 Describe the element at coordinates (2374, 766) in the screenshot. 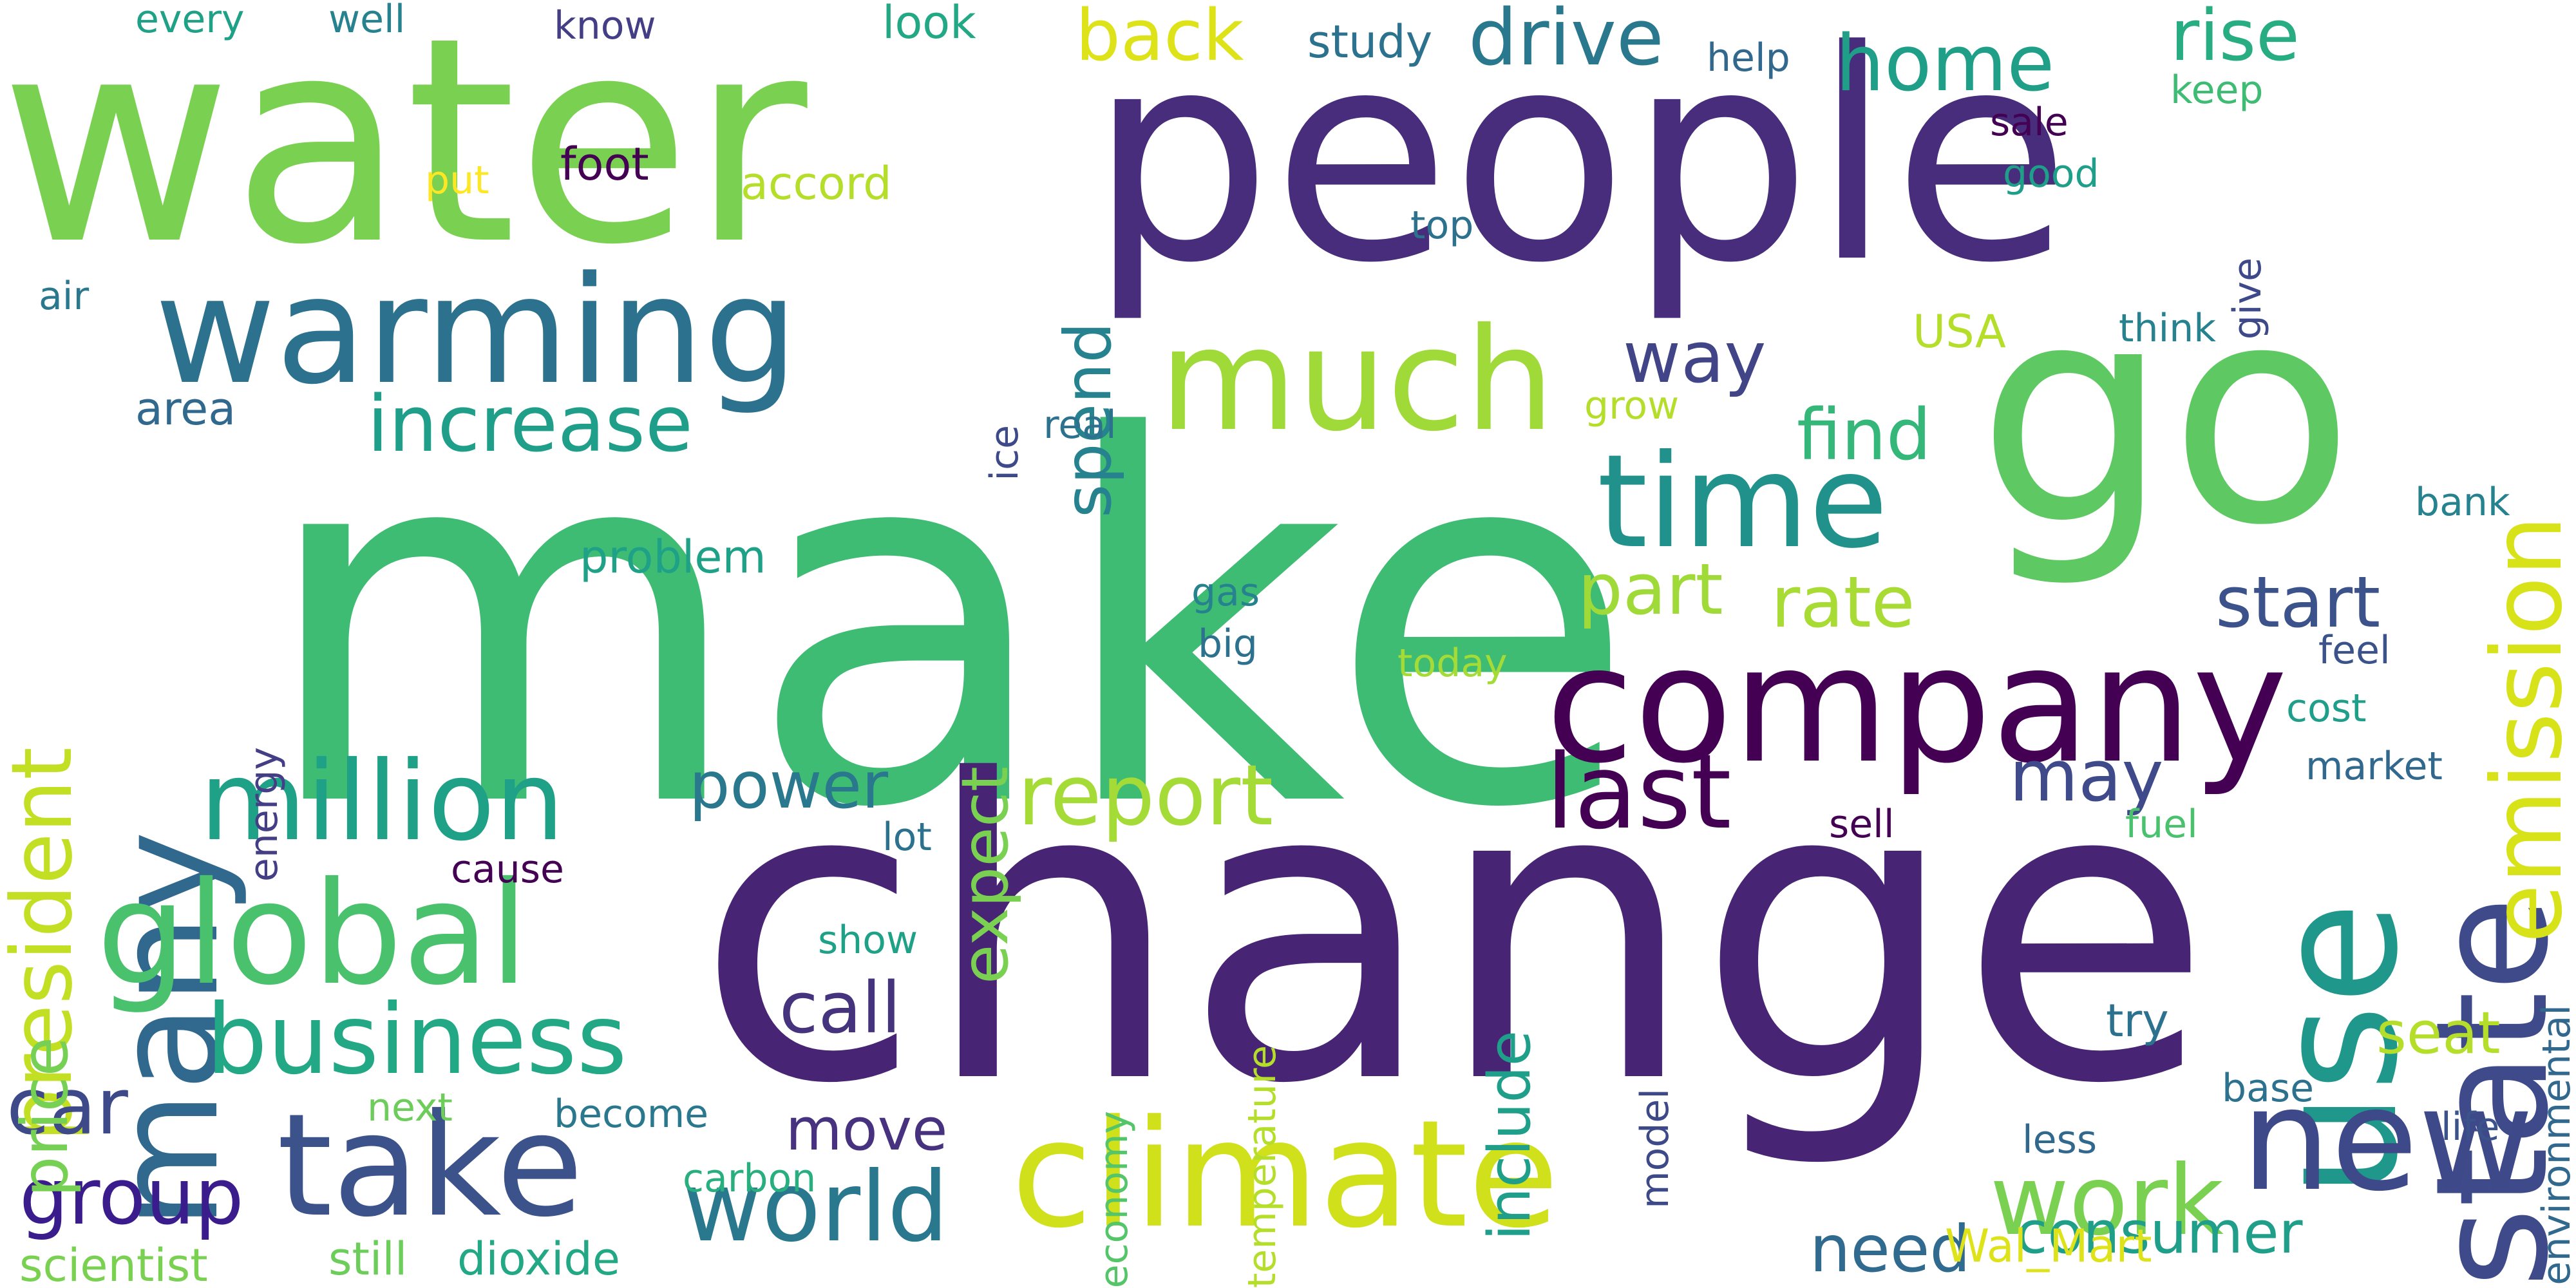

I see `word-market: market` at that location.